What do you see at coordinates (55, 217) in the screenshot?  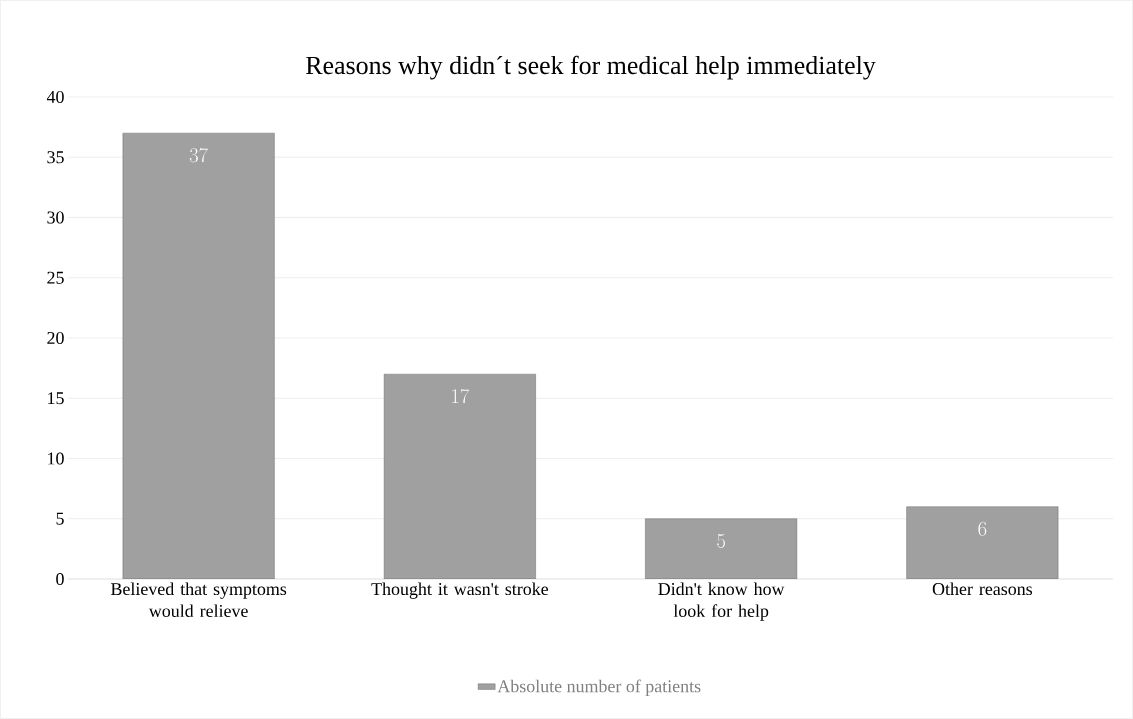 I see `y-tick-label: 30` at bounding box center [55, 217].